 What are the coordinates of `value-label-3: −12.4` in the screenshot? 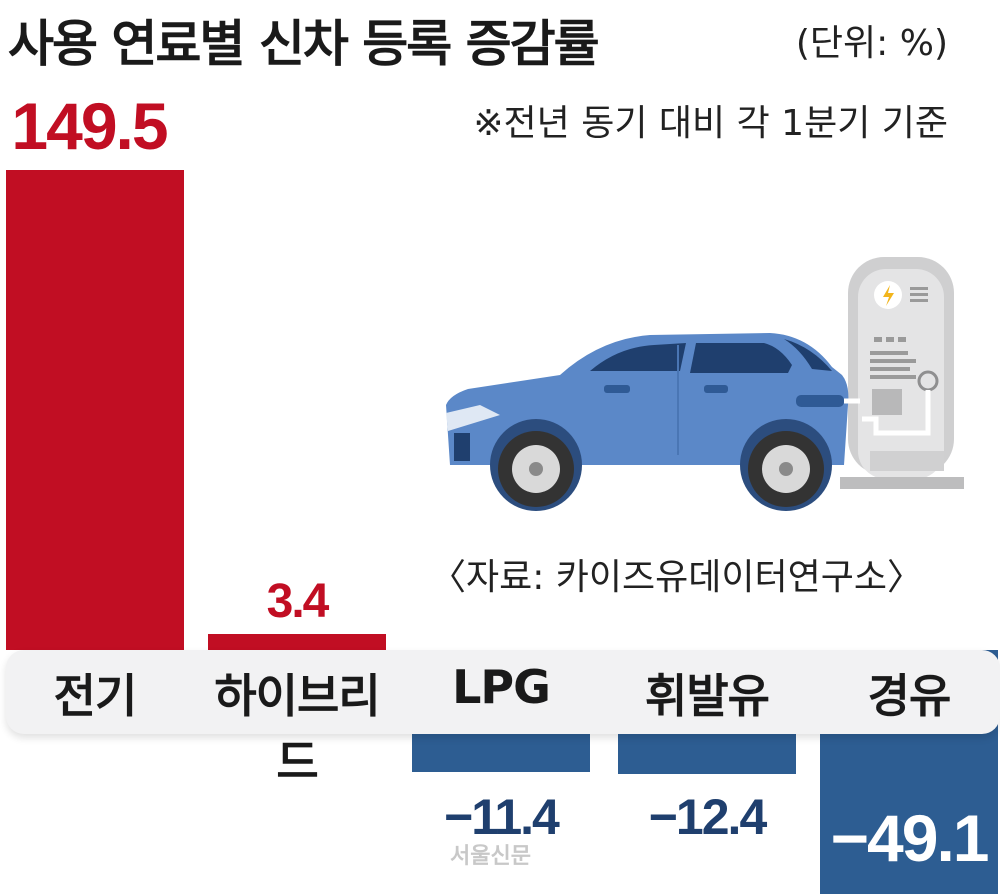 It's located at (708, 817).